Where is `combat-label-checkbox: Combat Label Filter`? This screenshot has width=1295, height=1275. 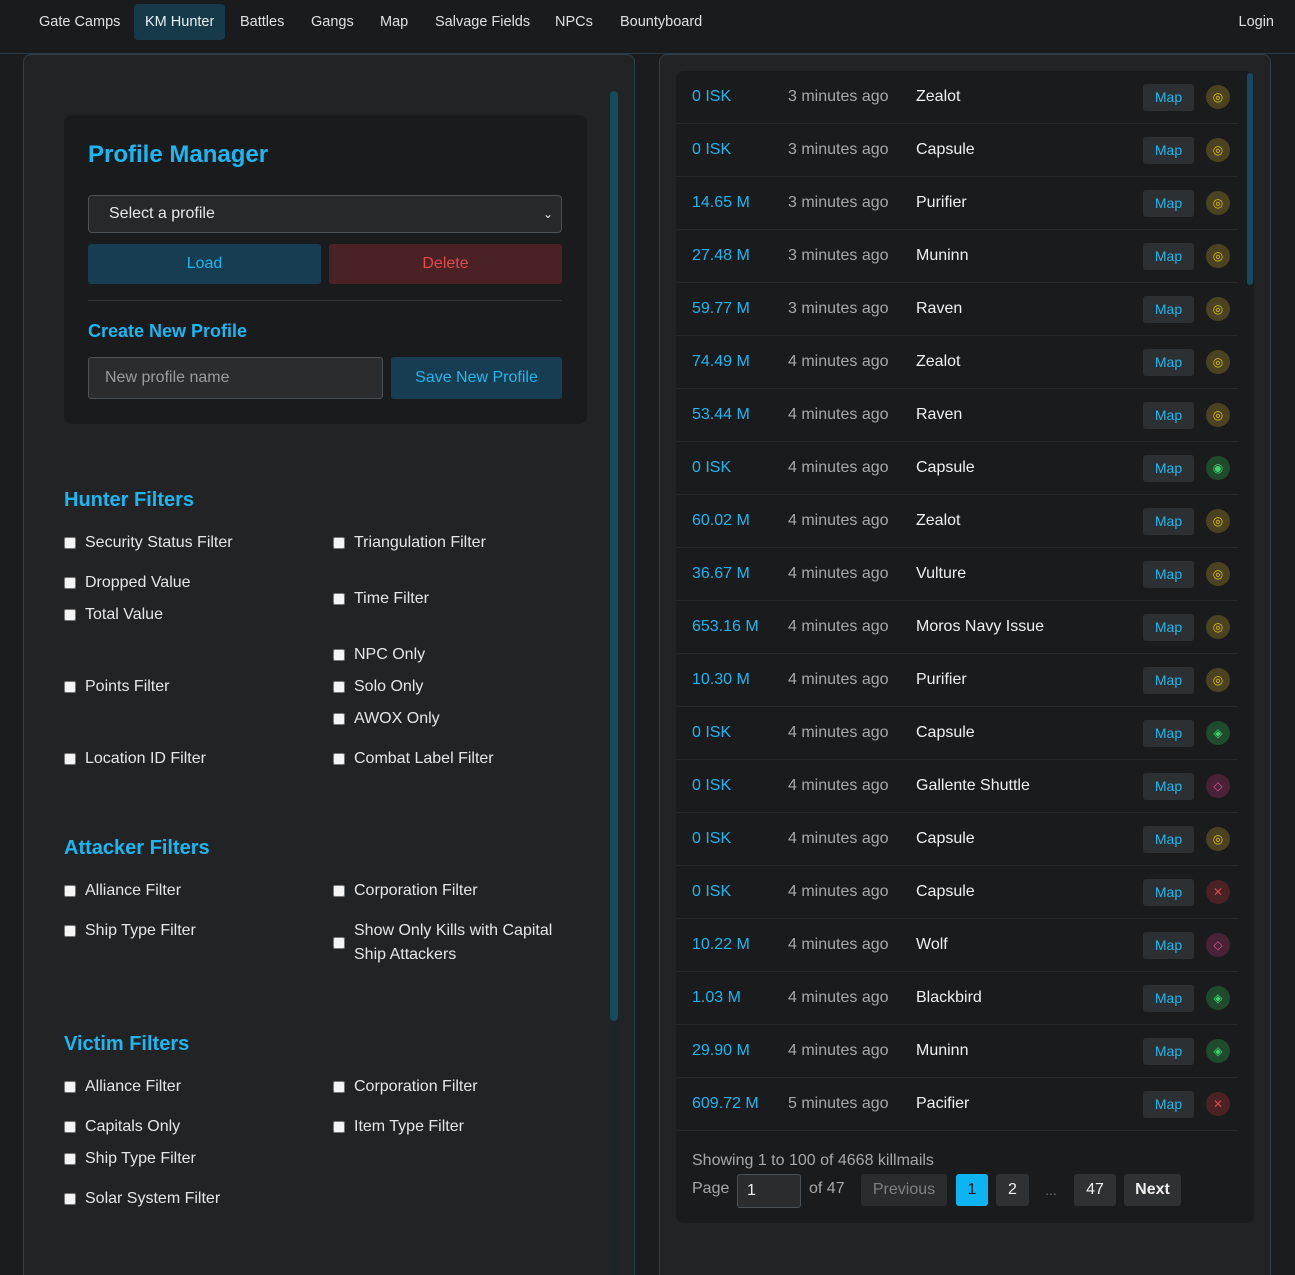
combat-label-checkbox: Combat Label Filter is located at coordinates (413, 759).